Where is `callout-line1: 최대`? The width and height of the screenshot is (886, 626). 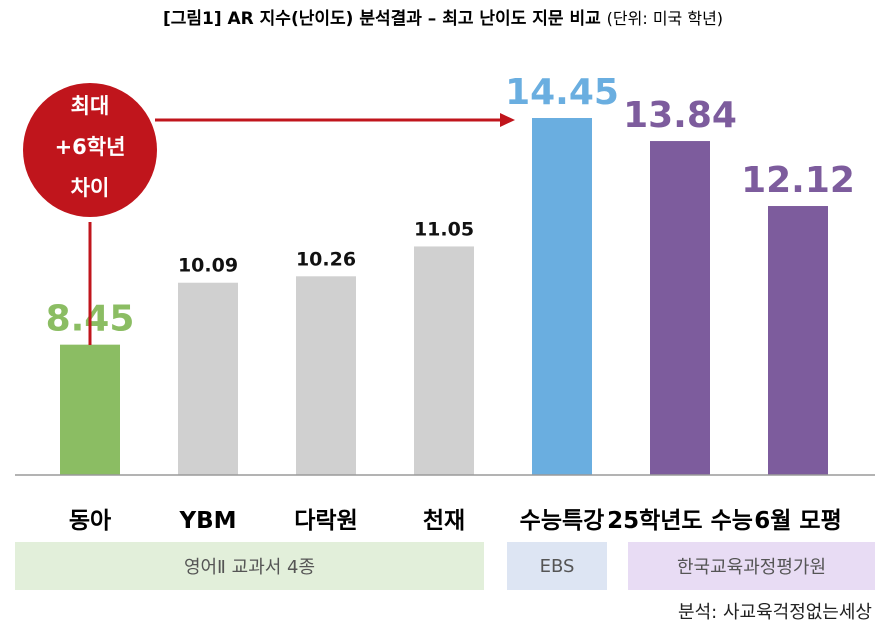
callout-line1: 최대 is located at coordinates (90, 106).